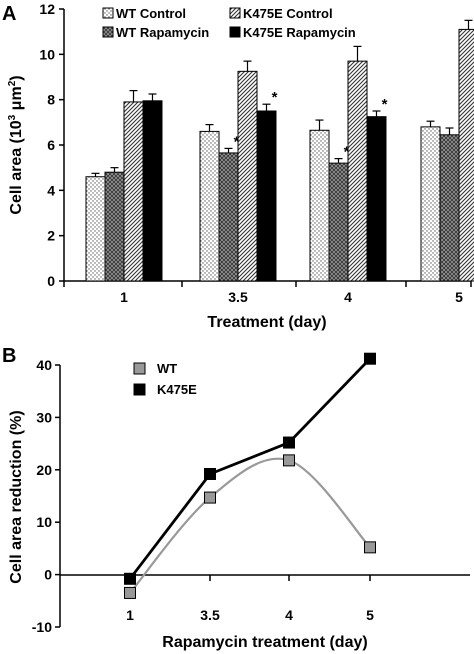 The width and height of the screenshot is (474, 654). I want to click on panel-b-y-tick-label: 0, so click(48, 575).